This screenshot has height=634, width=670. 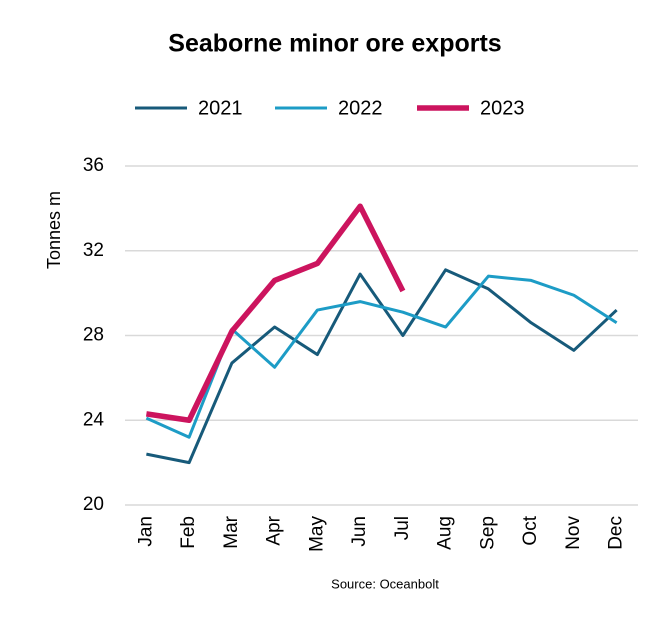 What do you see at coordinates (334, 44) in the screenshot?
I see `chart-title: Seaborne minor ore exports` at bounding box center [334, 44].